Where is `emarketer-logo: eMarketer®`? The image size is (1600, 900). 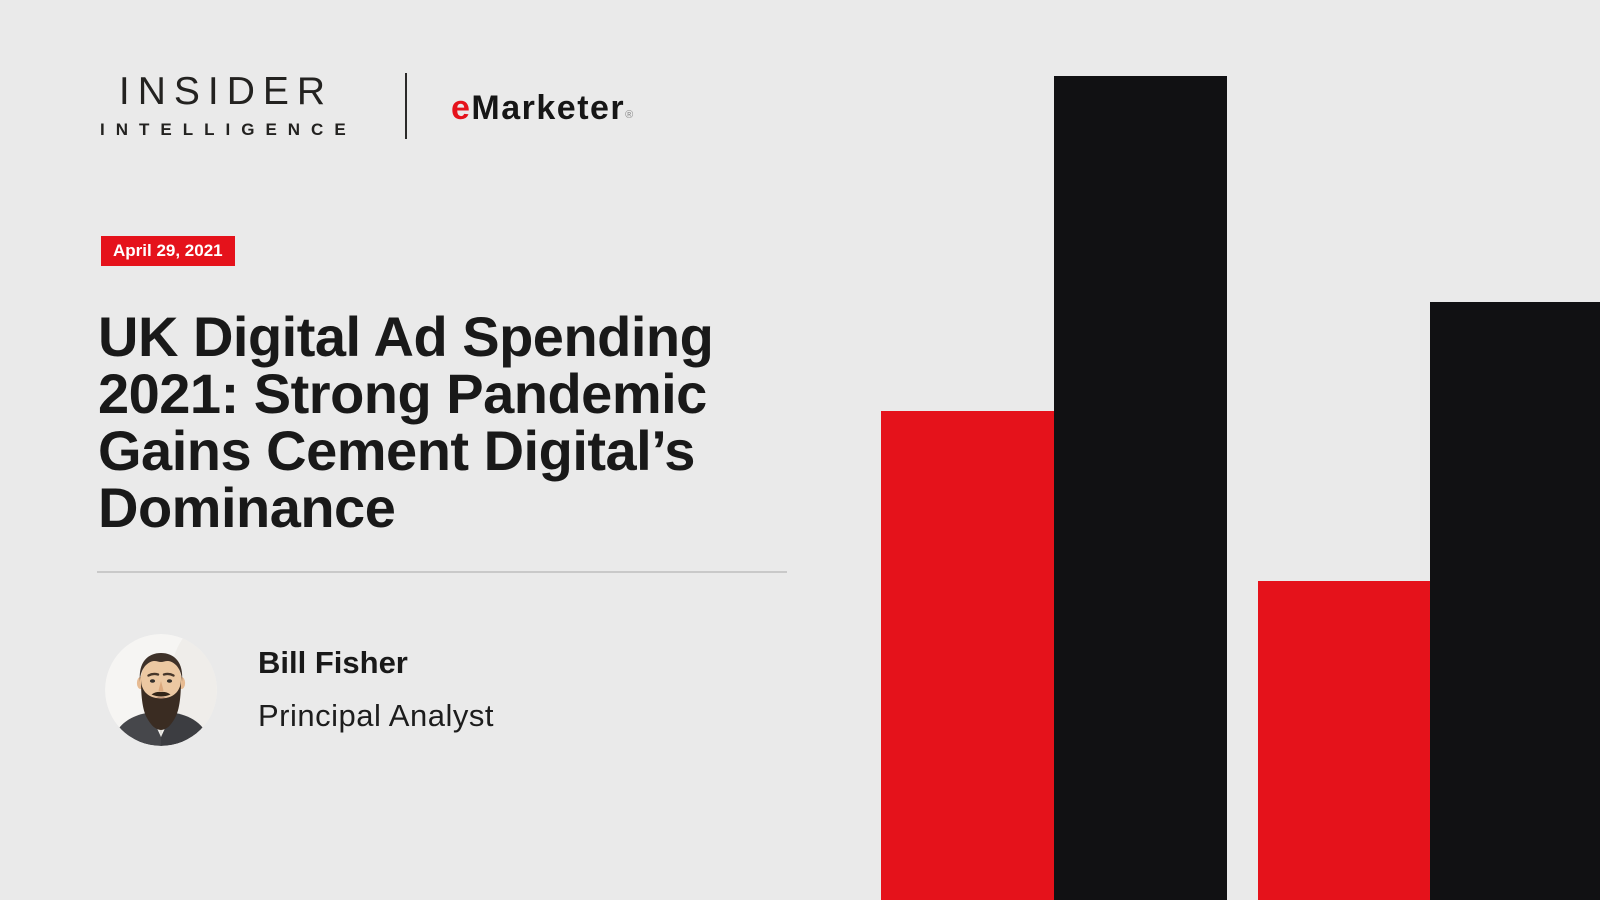
emarketer-logo: eMarketer® is located at coordinates (542, 111).